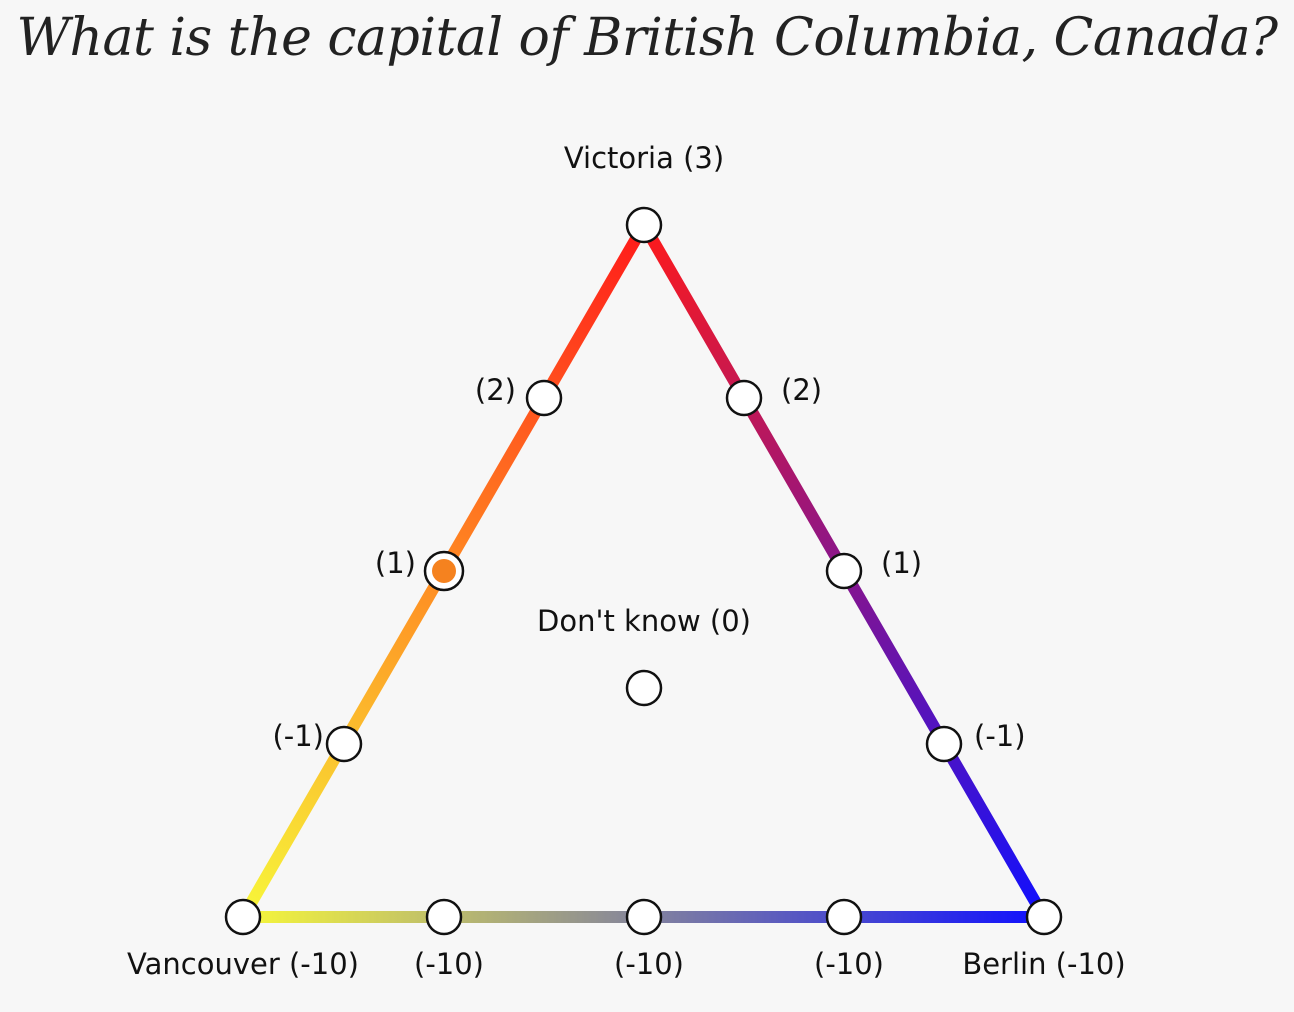  What do you see at coordinates (1000, 736) in the screenshot?
I see `label-right-minus-1: (-1)` at bounding box center [1000, 736].